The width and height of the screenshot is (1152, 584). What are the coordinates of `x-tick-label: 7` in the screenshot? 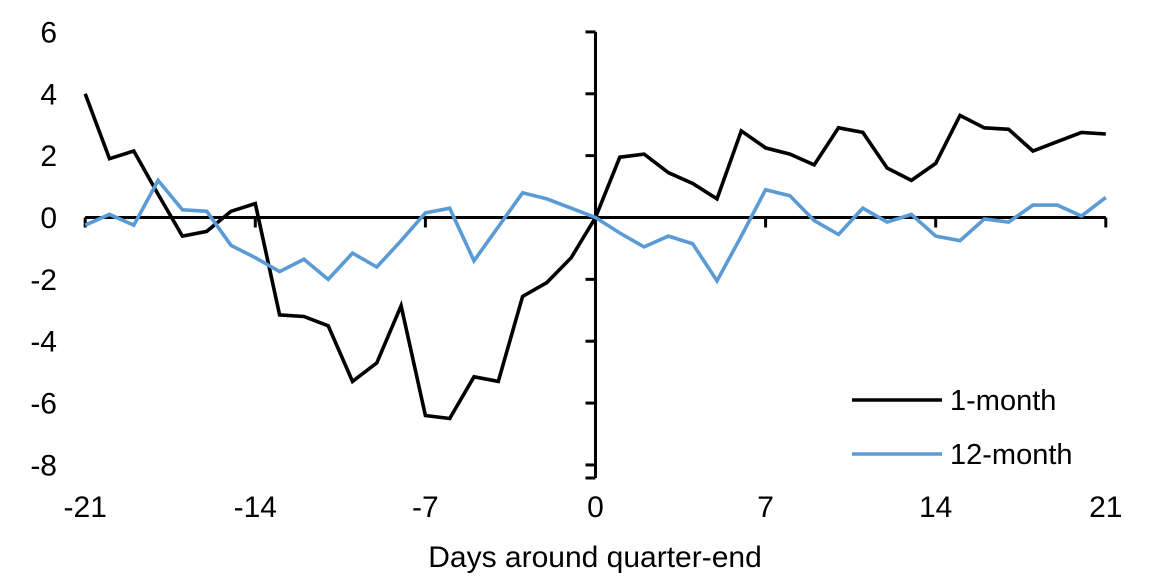 It's located at (765, 507).